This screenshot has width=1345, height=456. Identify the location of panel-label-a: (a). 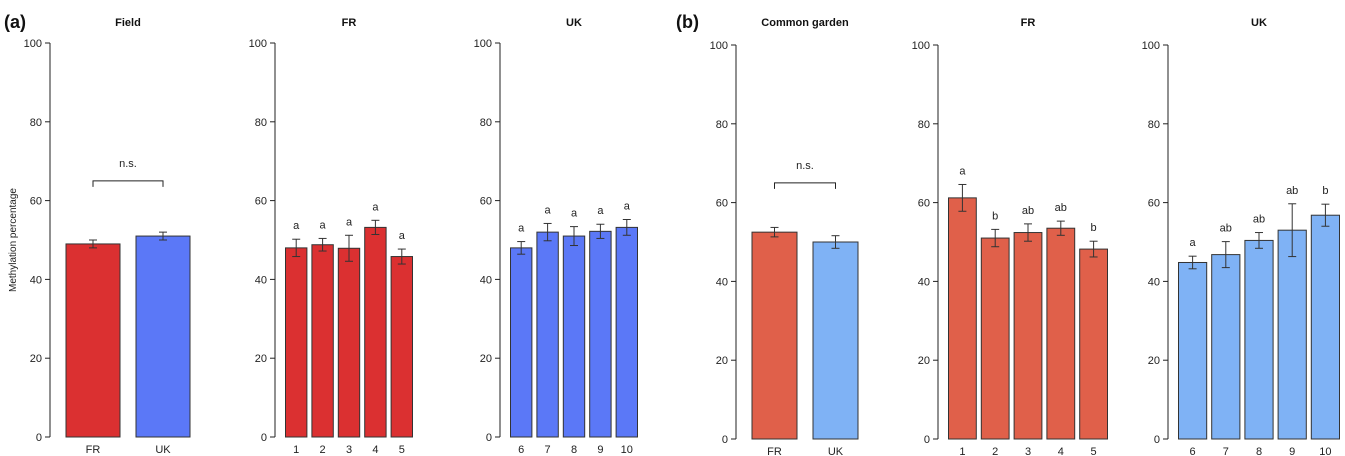
(15, 22).